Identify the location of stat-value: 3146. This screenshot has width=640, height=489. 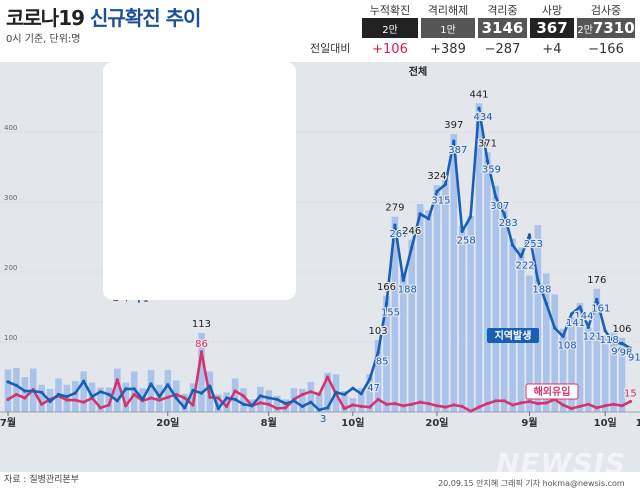
(502, 28).